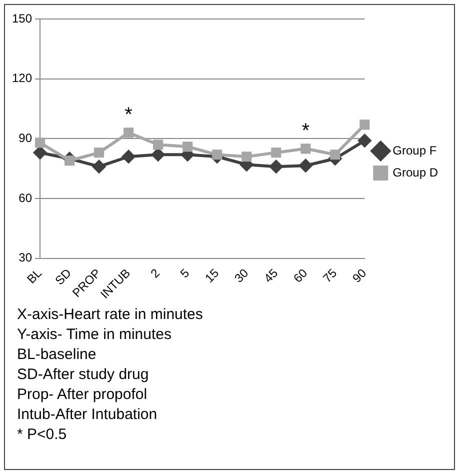 The height and width of the screenshot is (474, 459). What do you see at coordinates (34, 276) in the screenshot?
I see `x-tick-label: BL` at bounding box center [34, 276].